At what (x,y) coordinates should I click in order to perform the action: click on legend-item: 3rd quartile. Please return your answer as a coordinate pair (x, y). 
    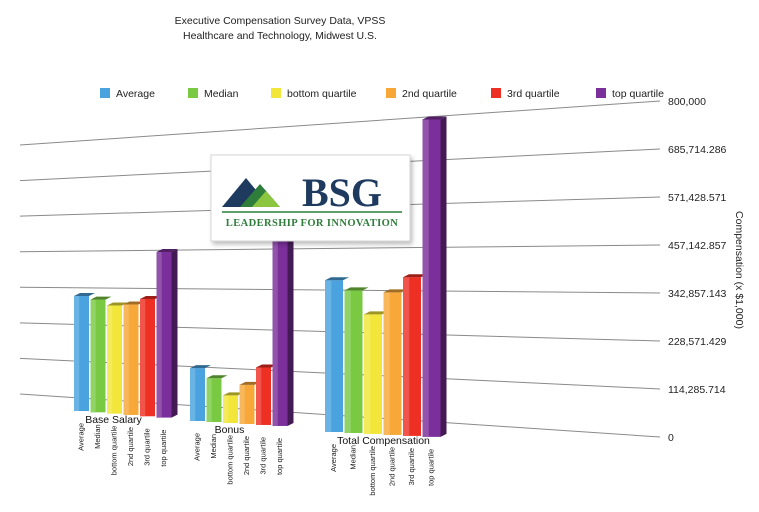
    Looking at the image, I should click on (525, 94).